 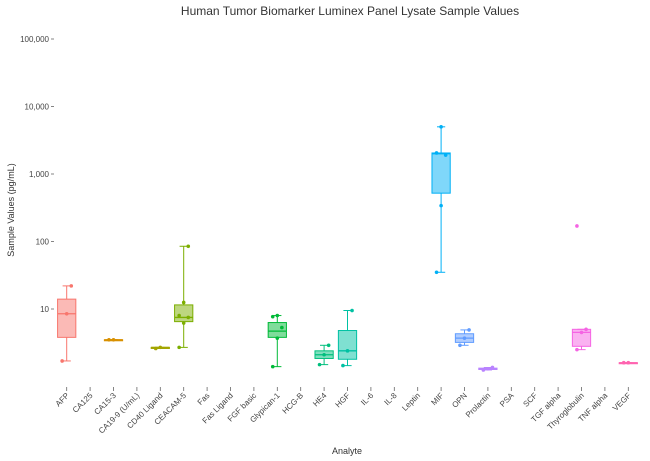 What do you see at coordinates (37, 107) in the screenshot?
I see `y-tick-label: 10,000` at bounding box center [37, 107].